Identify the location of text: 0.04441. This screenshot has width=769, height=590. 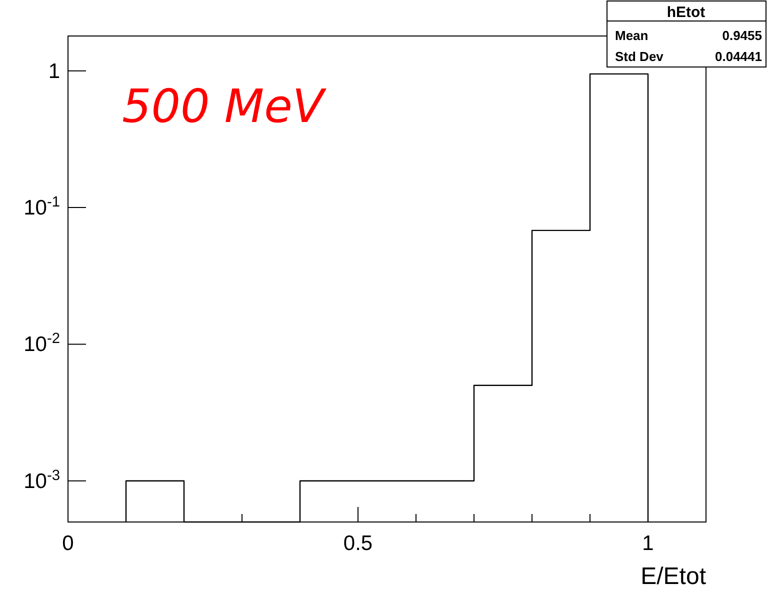
(738, 56).